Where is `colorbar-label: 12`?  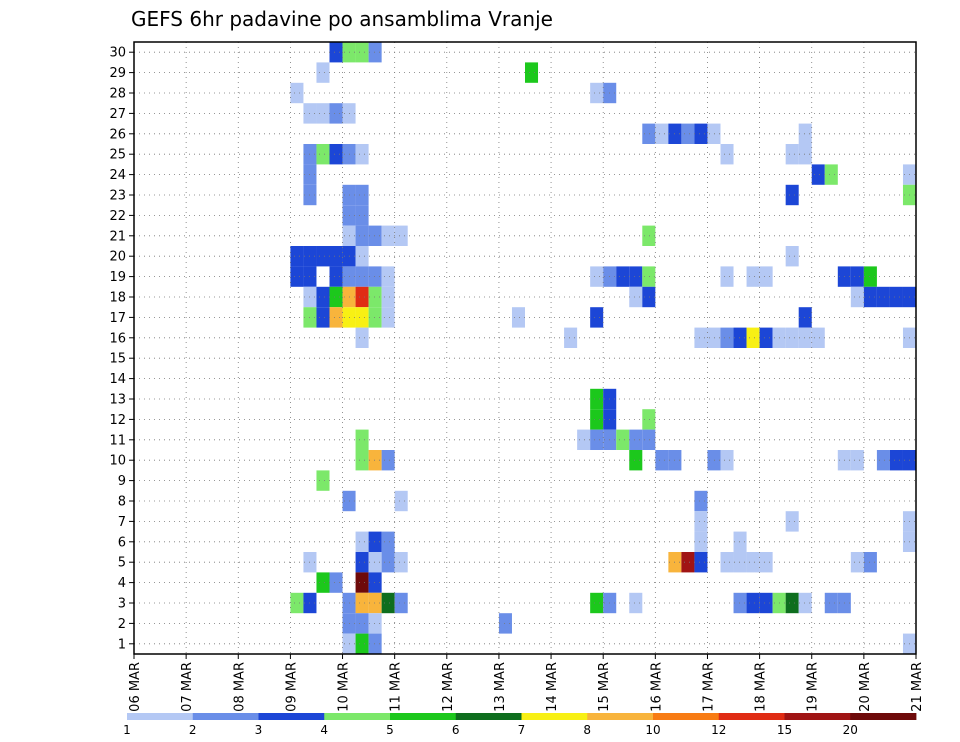
colorbar-label: 12 is located at coordinates (718, 730).